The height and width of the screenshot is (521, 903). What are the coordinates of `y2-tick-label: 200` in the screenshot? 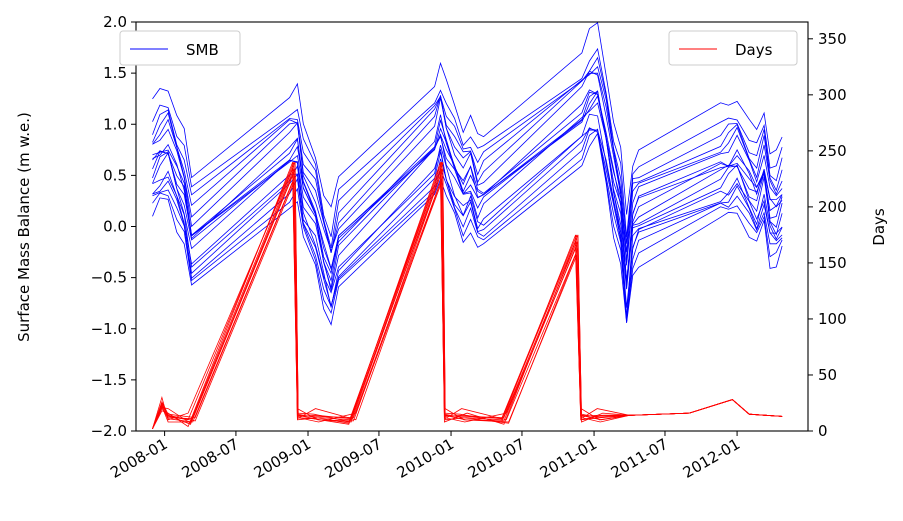 It's located at (832, 207).